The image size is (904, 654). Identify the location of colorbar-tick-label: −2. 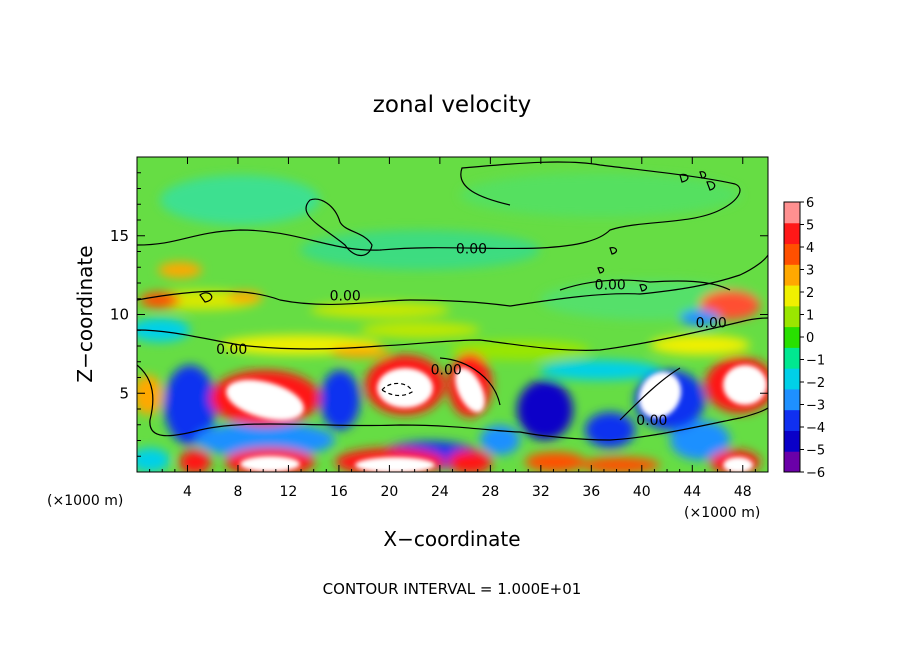
(815, 383).